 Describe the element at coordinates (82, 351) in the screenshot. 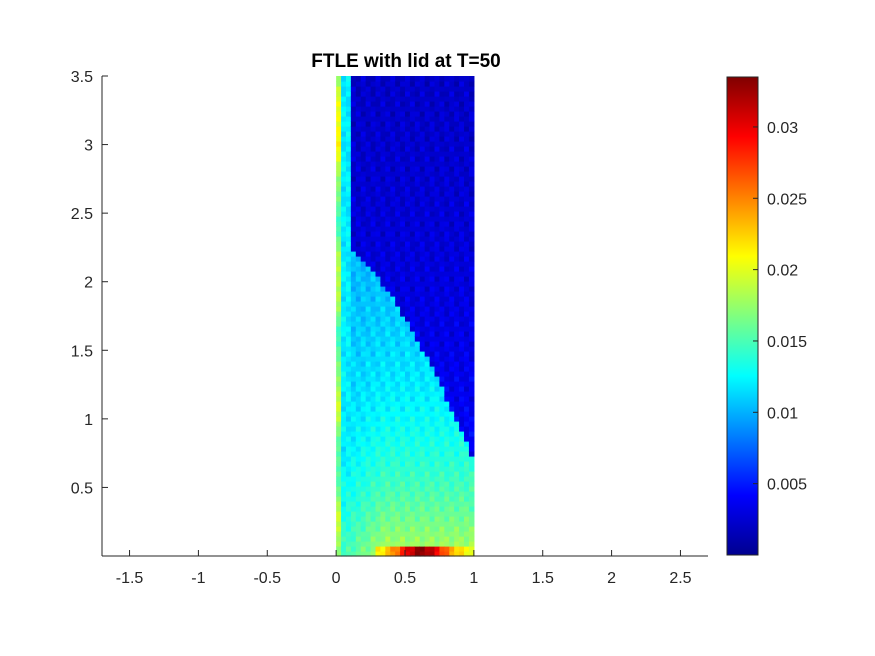

I see `y-tick-label: 1.5` at that location.